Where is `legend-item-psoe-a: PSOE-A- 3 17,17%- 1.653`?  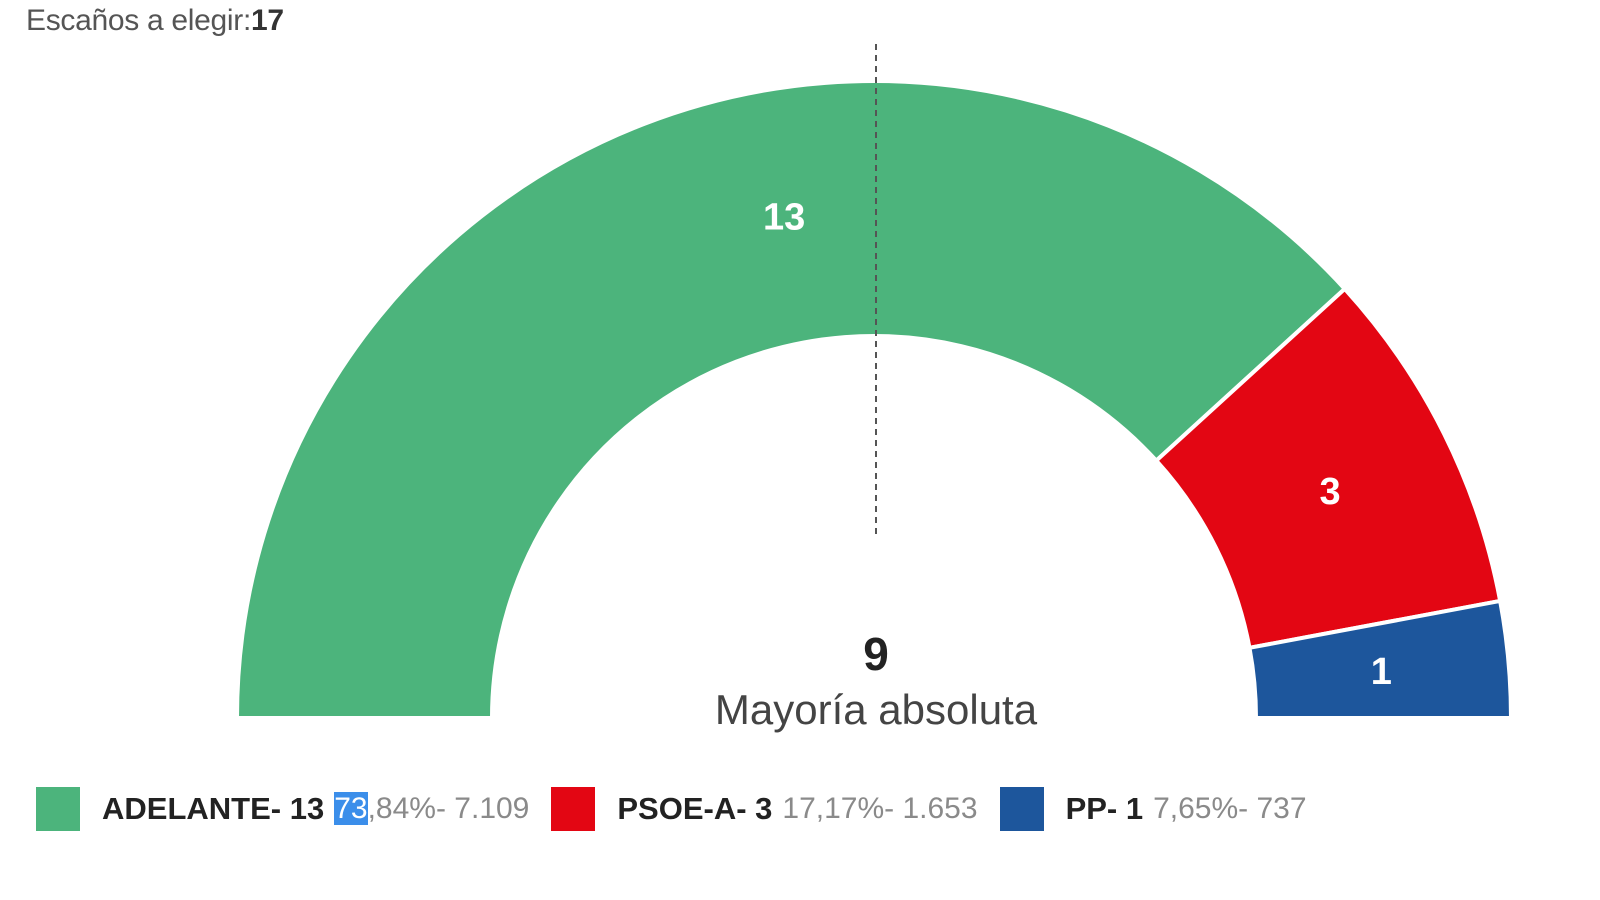 legend-item-psoe-a: PSOE-A- 3 17,17%- 1.653 is located at coordinates (764, 809).